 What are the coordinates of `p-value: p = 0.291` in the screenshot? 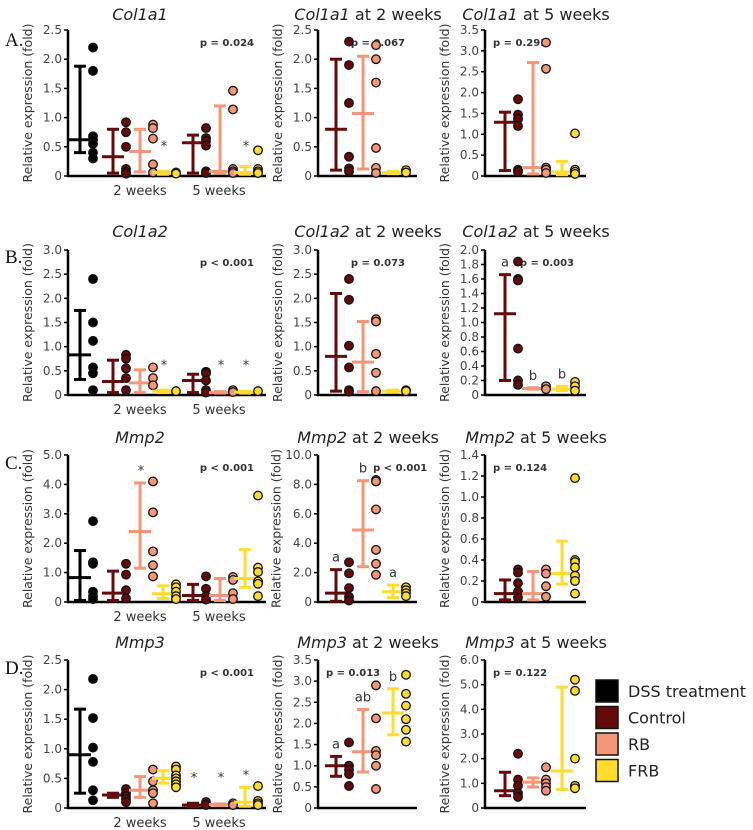 It's located at (520, 43).